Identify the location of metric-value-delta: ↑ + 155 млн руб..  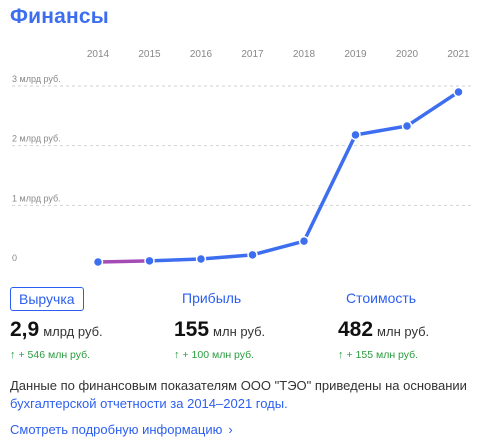
(378, 355).